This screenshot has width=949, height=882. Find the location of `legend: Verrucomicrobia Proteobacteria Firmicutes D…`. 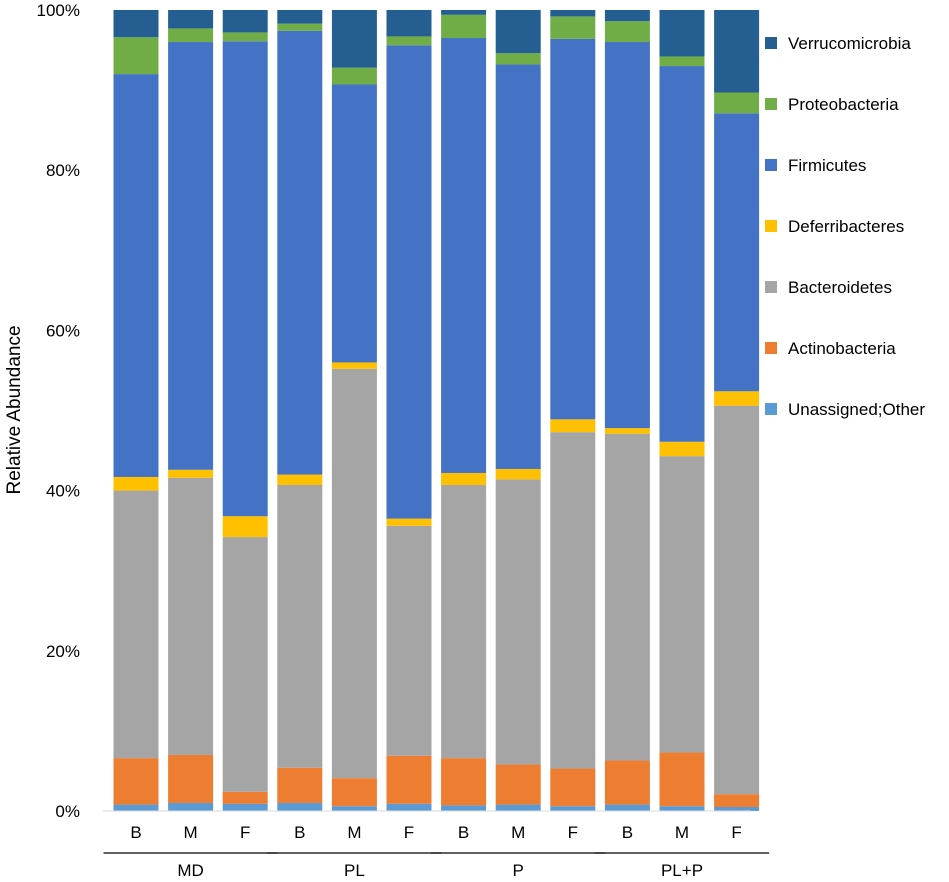

legend: Verrucomicrobia Proteobacteria Firmicutes D… is located at coordinates (845, 226).